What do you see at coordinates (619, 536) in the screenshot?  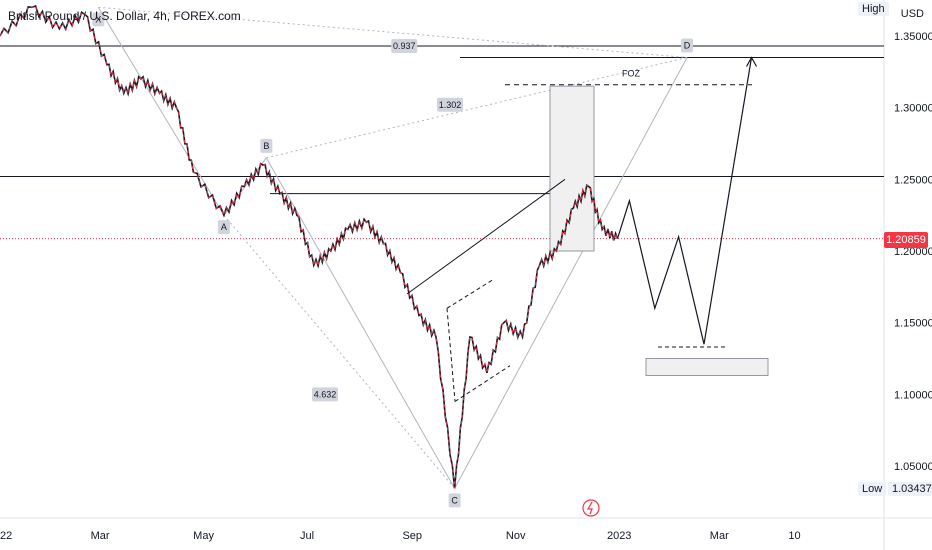 I see `x-tick-label: 2023` at bounding box center [619, 536].